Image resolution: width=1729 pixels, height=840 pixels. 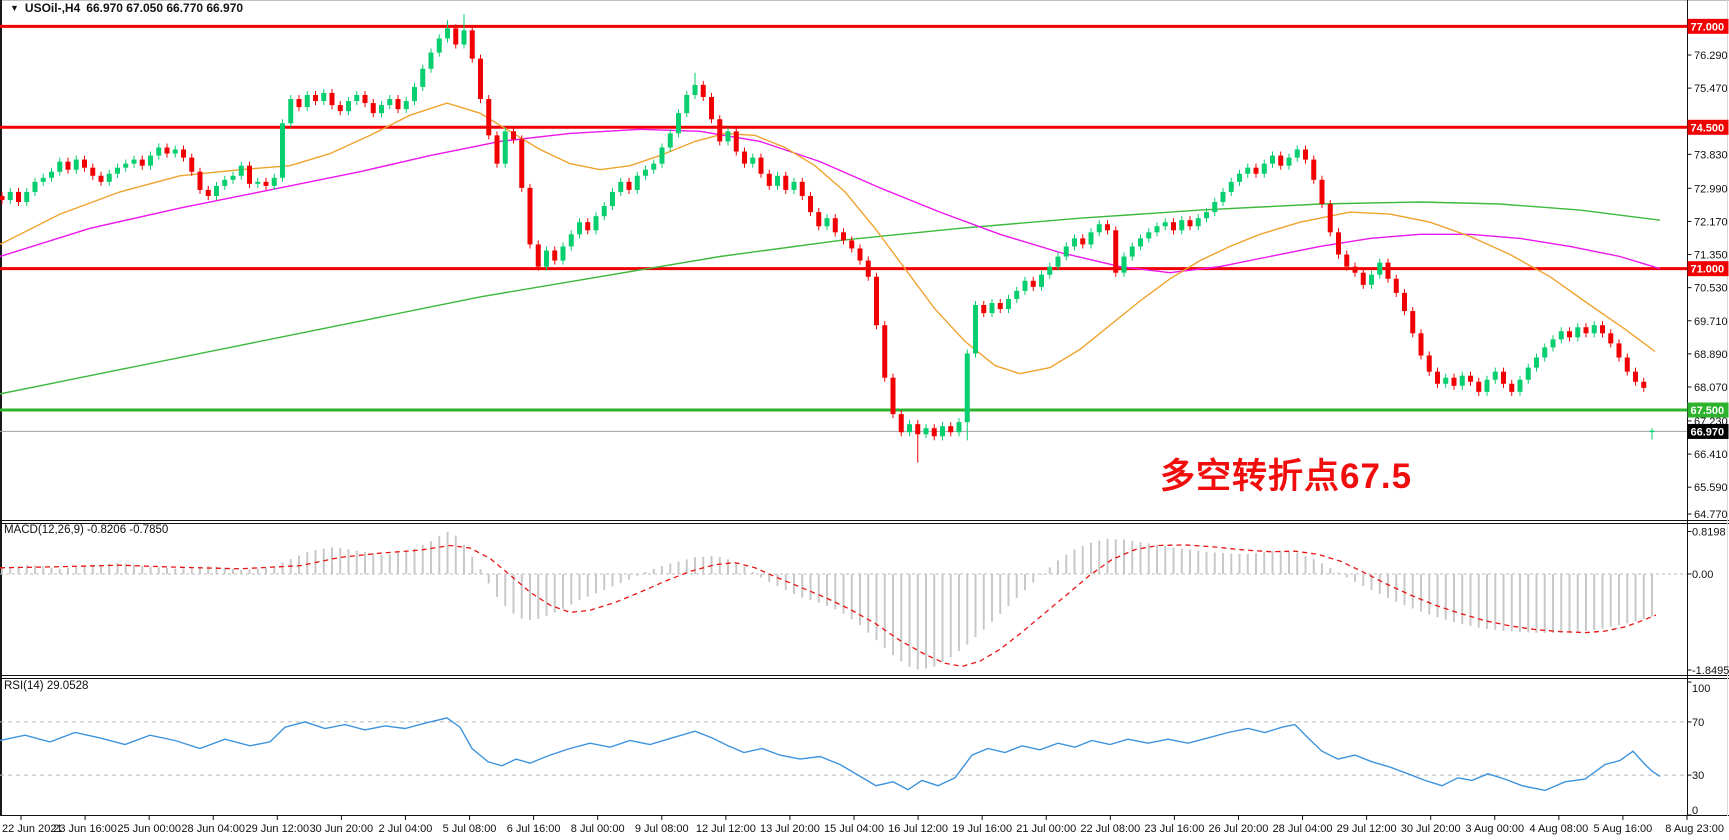 I want to click on chart-title: ▼ USOil-,H4 66.970 67.050 66.770 66.970, so click(x=126, y=8).